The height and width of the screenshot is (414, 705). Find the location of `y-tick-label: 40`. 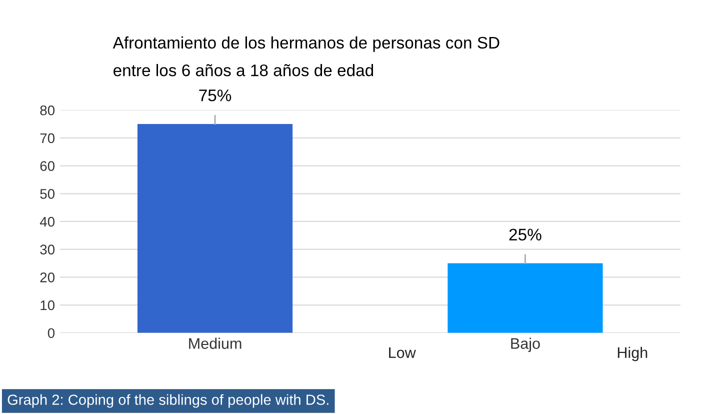

y-tick-label: 40 is located at coordinates (47, 221).